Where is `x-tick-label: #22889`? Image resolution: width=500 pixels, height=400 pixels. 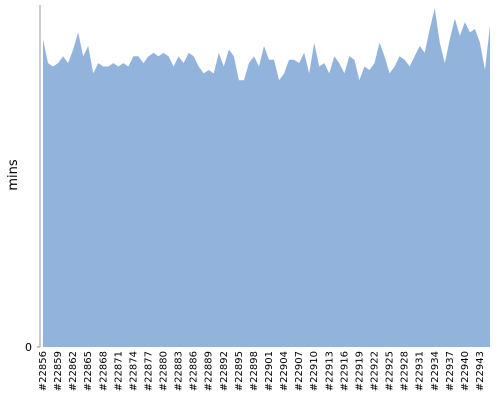 x-tick-label: #22889 is located at coordinates (209, 371).